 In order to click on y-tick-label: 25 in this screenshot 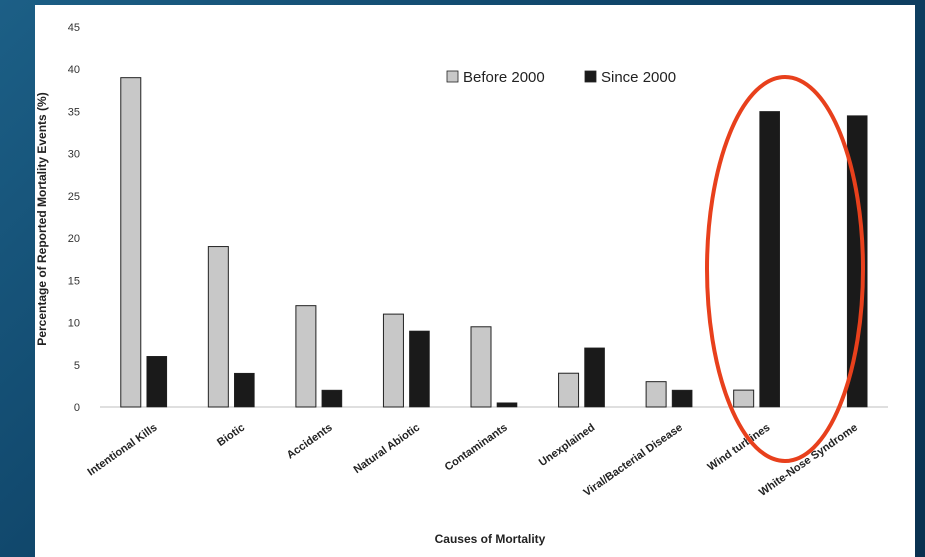, I will do `click(74, 197)`.